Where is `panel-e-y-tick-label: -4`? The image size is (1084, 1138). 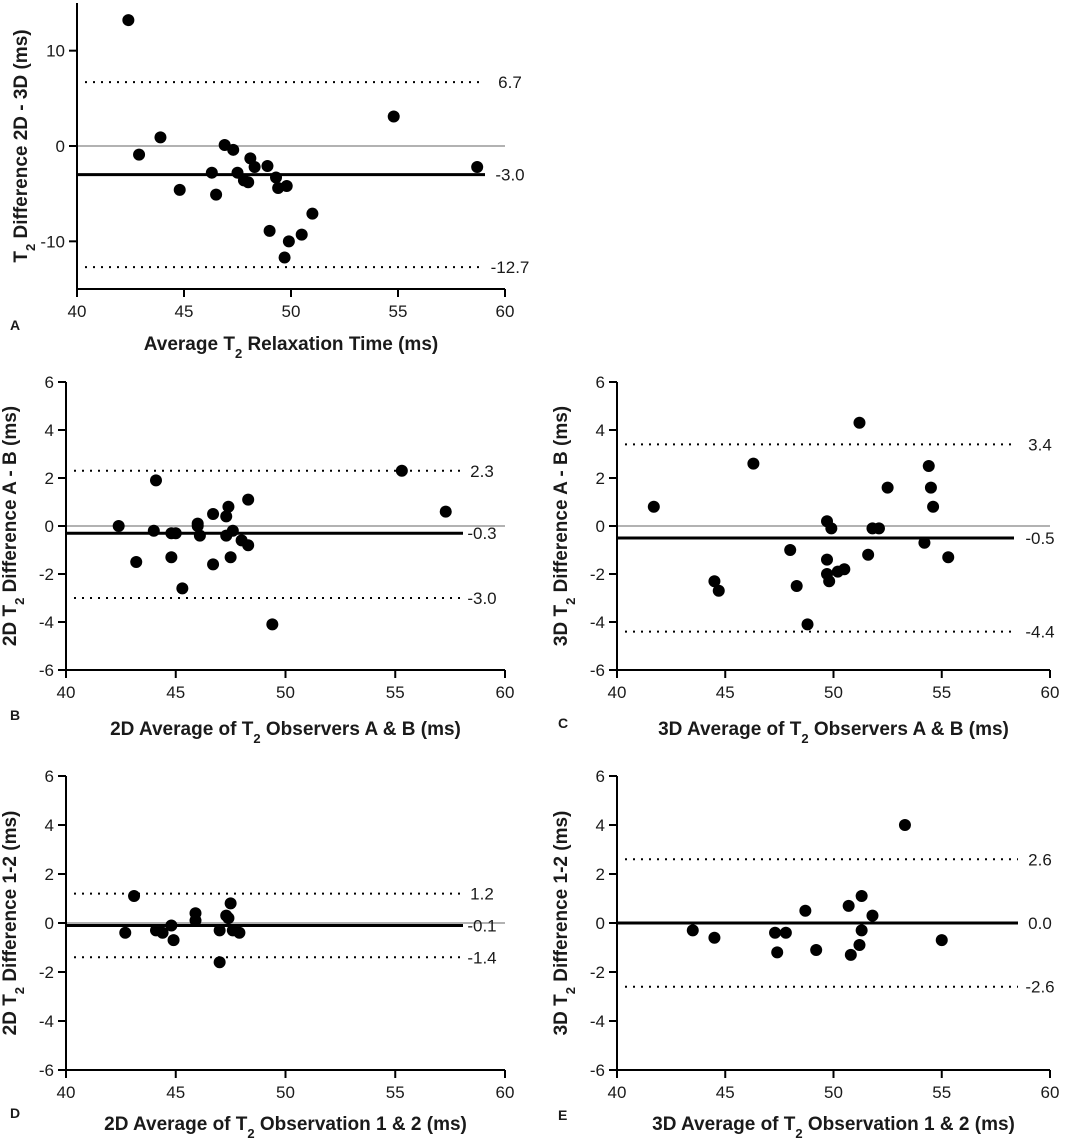 panel-e-y-tick-label: -4 is located at coordinates (597, 1021).